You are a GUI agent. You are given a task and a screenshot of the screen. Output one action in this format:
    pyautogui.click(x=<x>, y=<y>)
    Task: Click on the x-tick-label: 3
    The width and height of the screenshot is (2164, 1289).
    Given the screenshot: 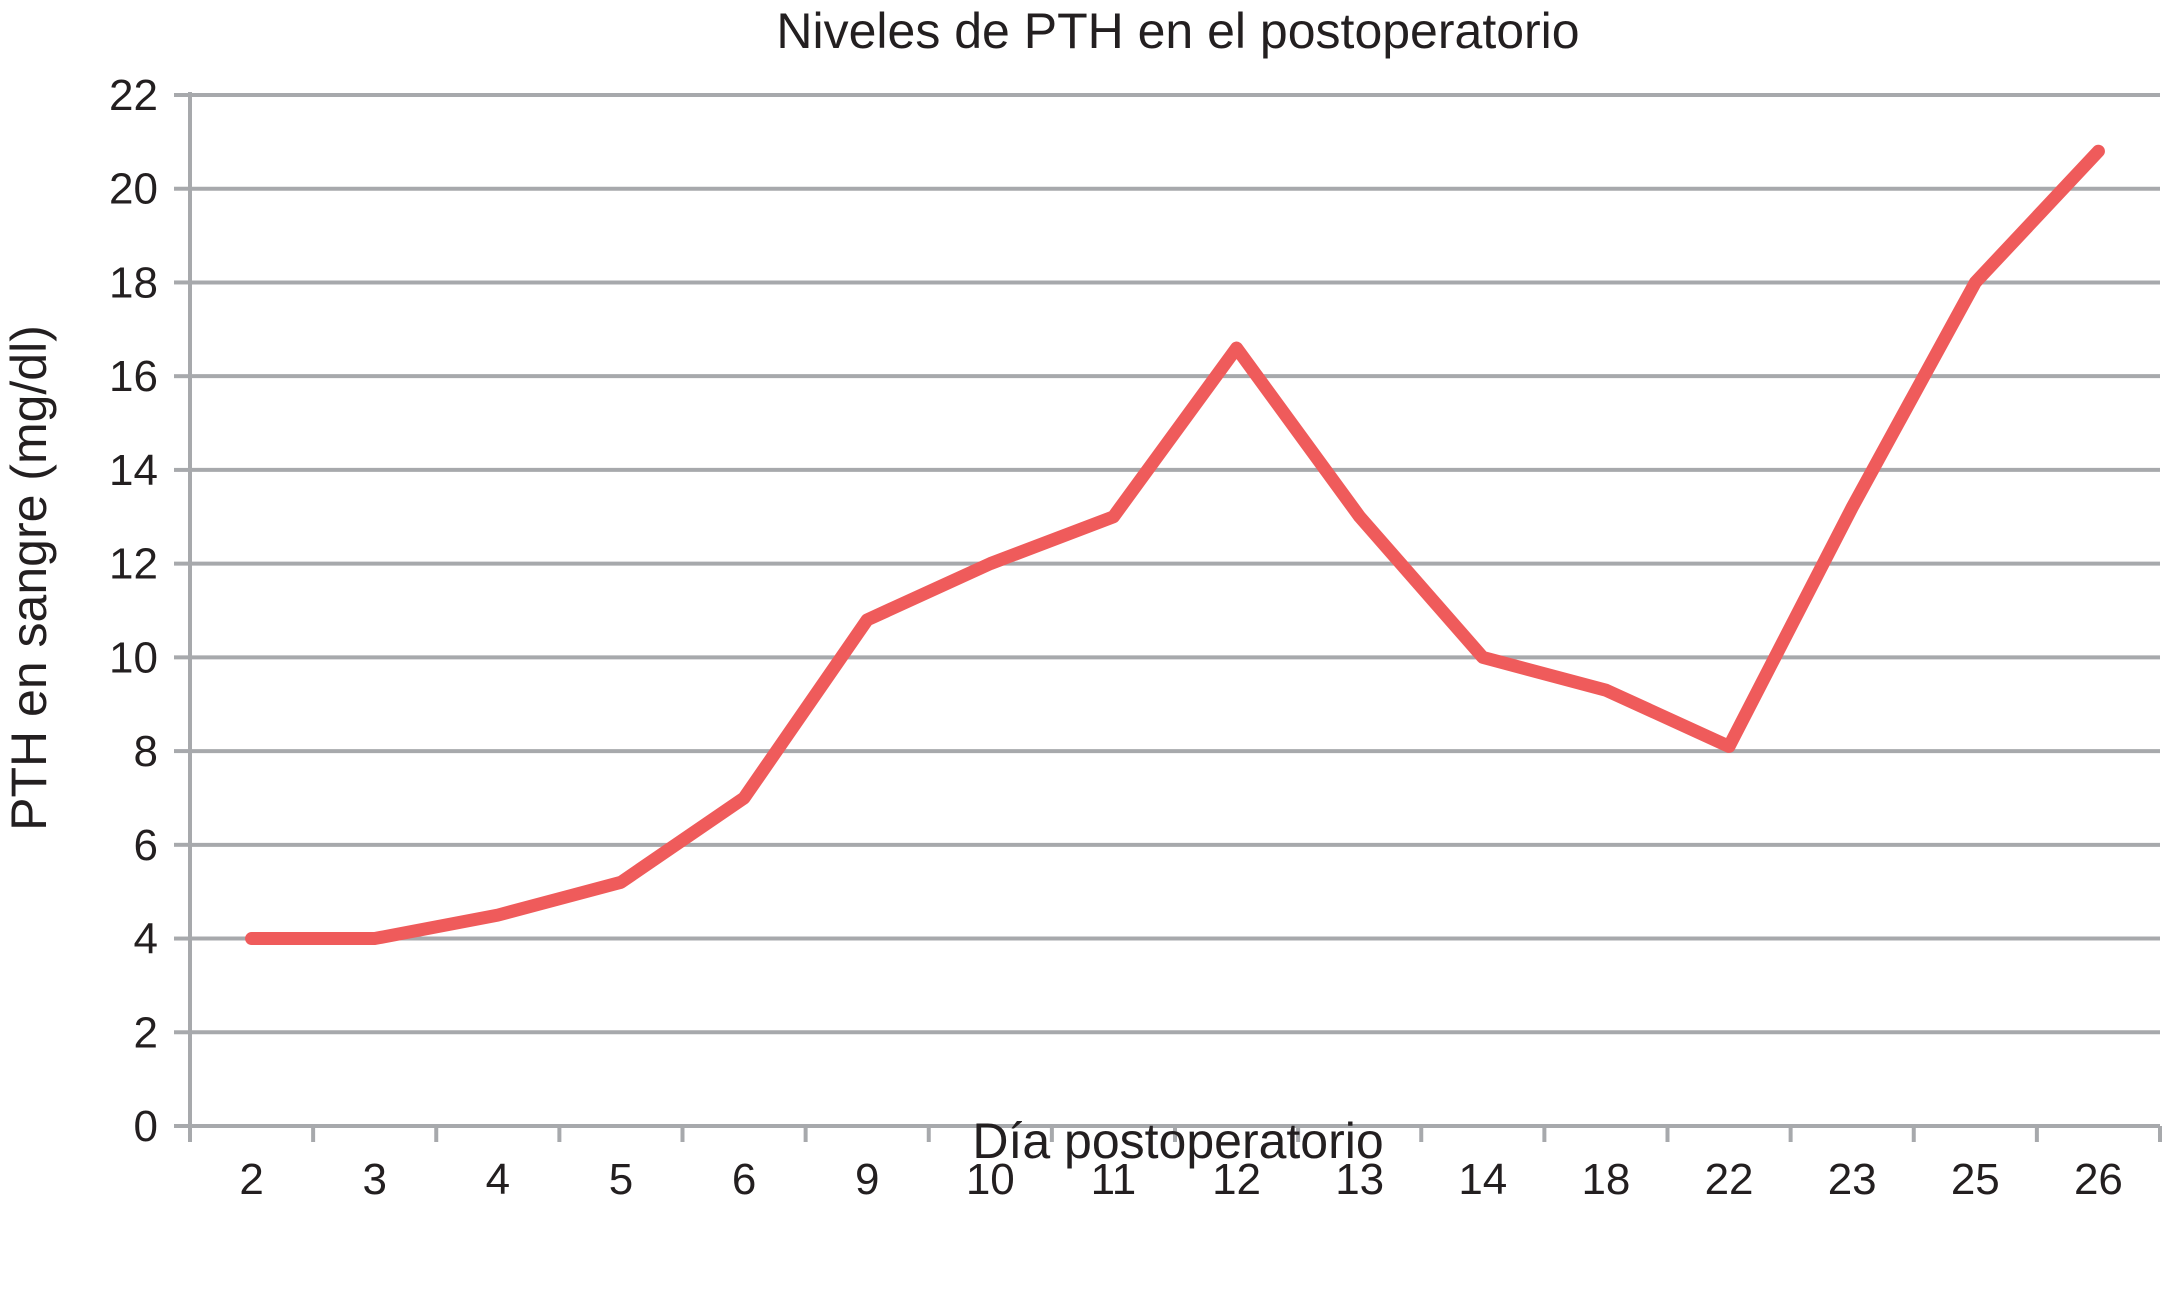 What is the action you would take?
    pyautogui.click(x=374, y=1179)
    